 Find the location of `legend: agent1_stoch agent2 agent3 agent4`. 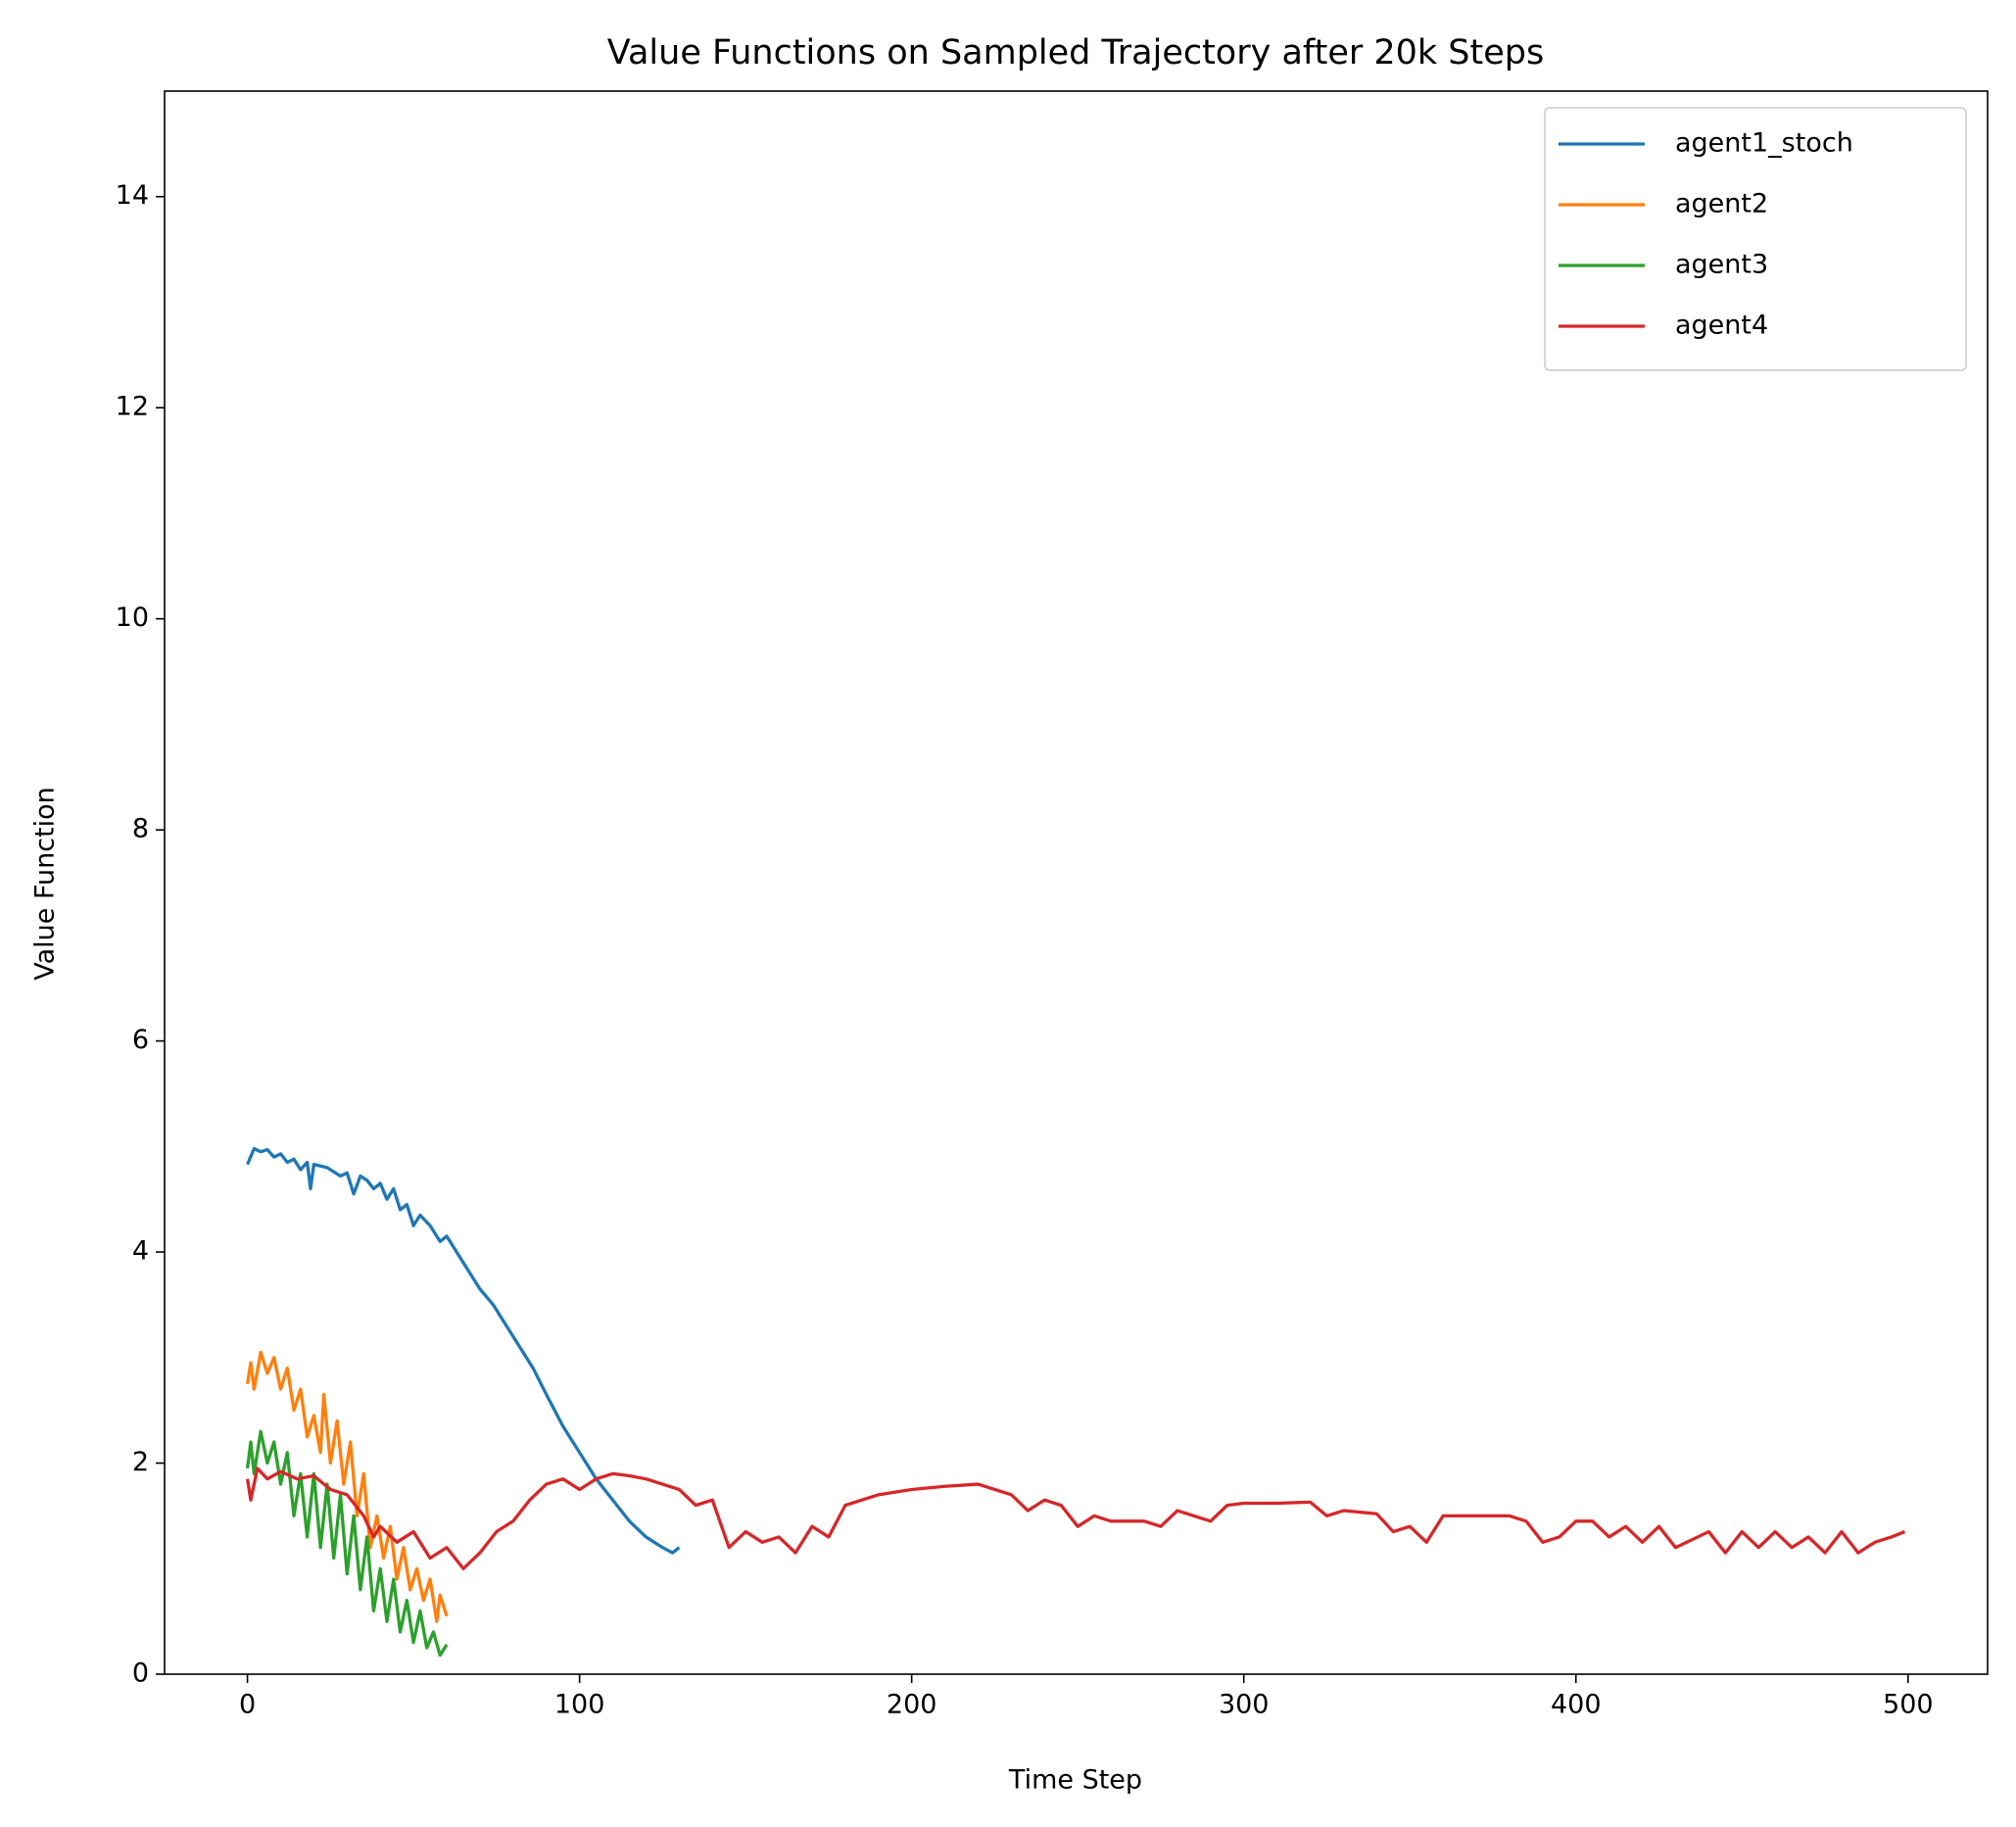

legend: agent1_stoch agent2 agent3 agent4 is located at coordinates (1755, 239).